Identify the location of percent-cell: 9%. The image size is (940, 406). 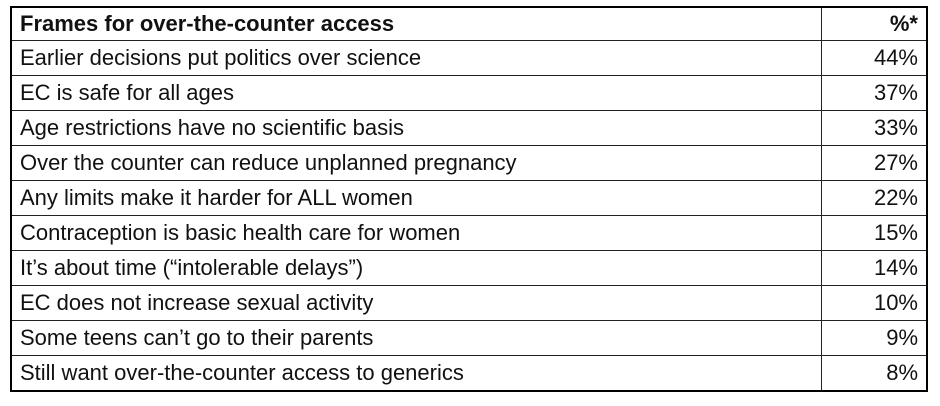
(874, 338).